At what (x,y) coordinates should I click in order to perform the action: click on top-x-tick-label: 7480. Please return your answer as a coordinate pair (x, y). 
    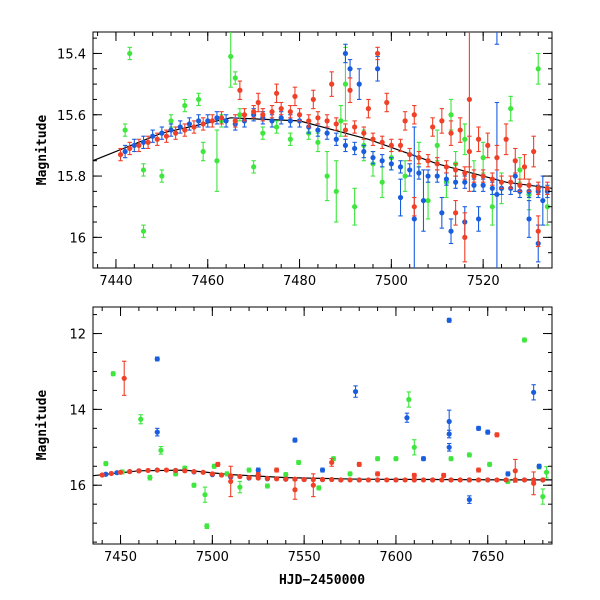
    Looking at the image, I should click on (299, 281).